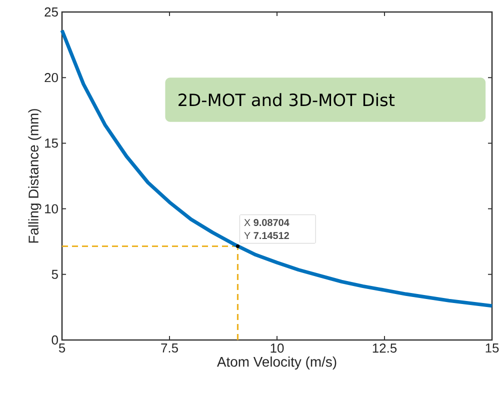 The width and height of the screenshot is (503, 403). What do you see at coordinates (267, 222) in the screenshot?
I see `annotation: X 9.08704` at bounding box center [267, 222].